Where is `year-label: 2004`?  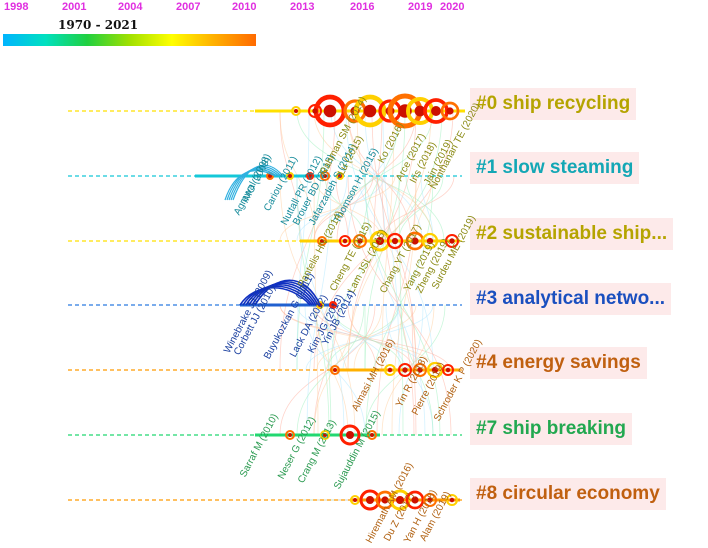 year-label: 2004 is located at coordinates (130, 7).